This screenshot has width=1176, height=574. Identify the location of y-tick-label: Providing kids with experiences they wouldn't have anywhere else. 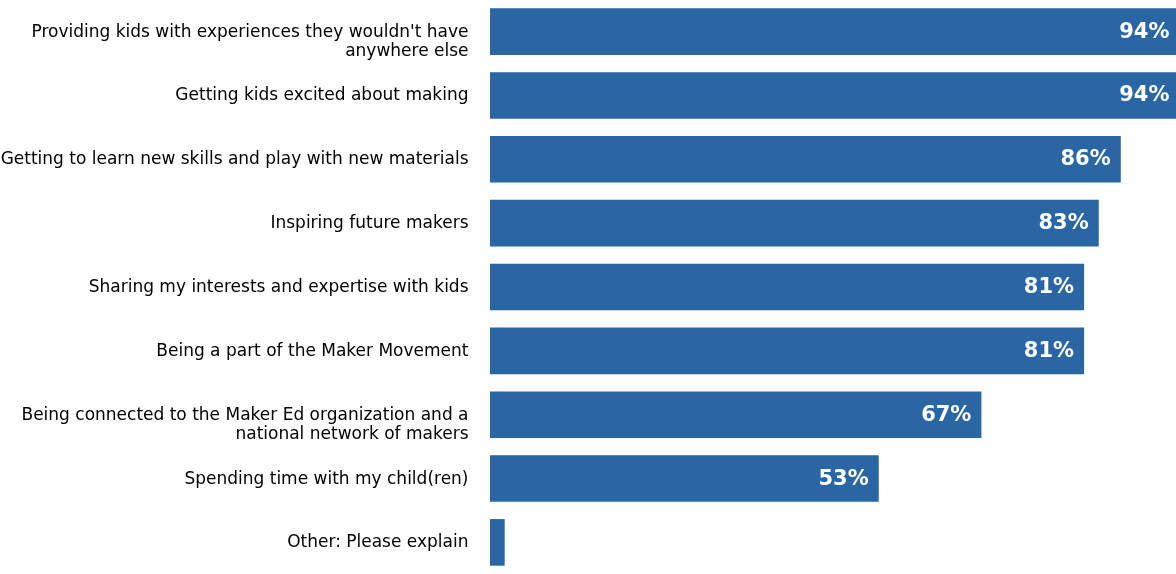
(250, 40).